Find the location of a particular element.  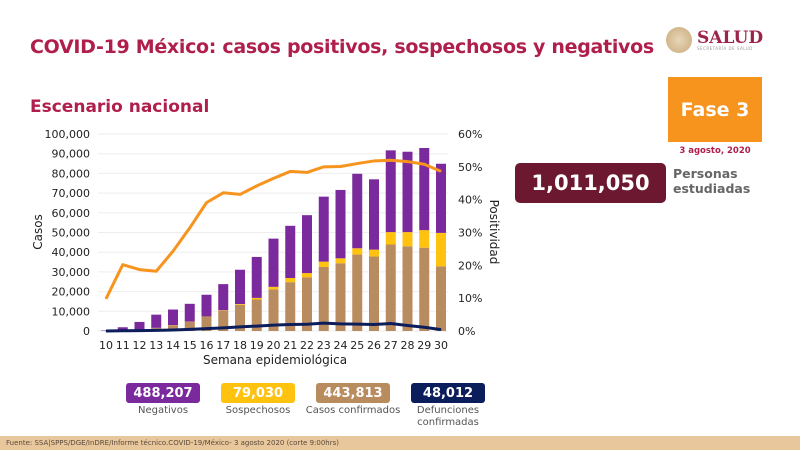

x-tick-label: 10 is located at coordinates (106, 345).